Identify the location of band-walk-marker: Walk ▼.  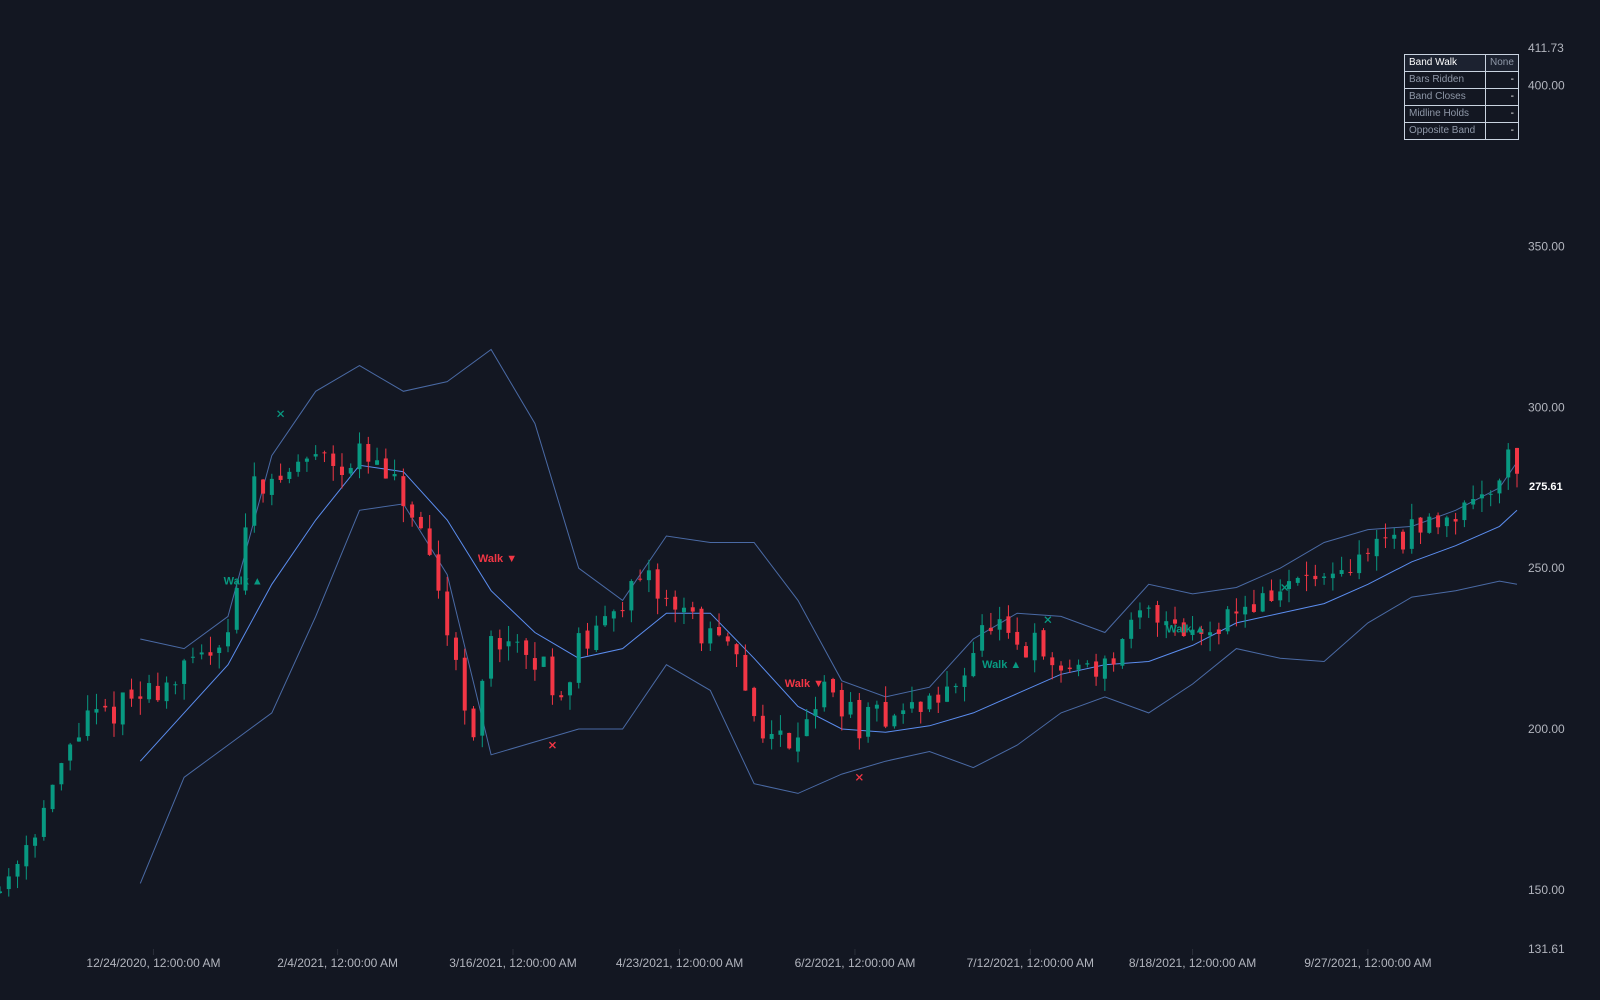
(804, 684).